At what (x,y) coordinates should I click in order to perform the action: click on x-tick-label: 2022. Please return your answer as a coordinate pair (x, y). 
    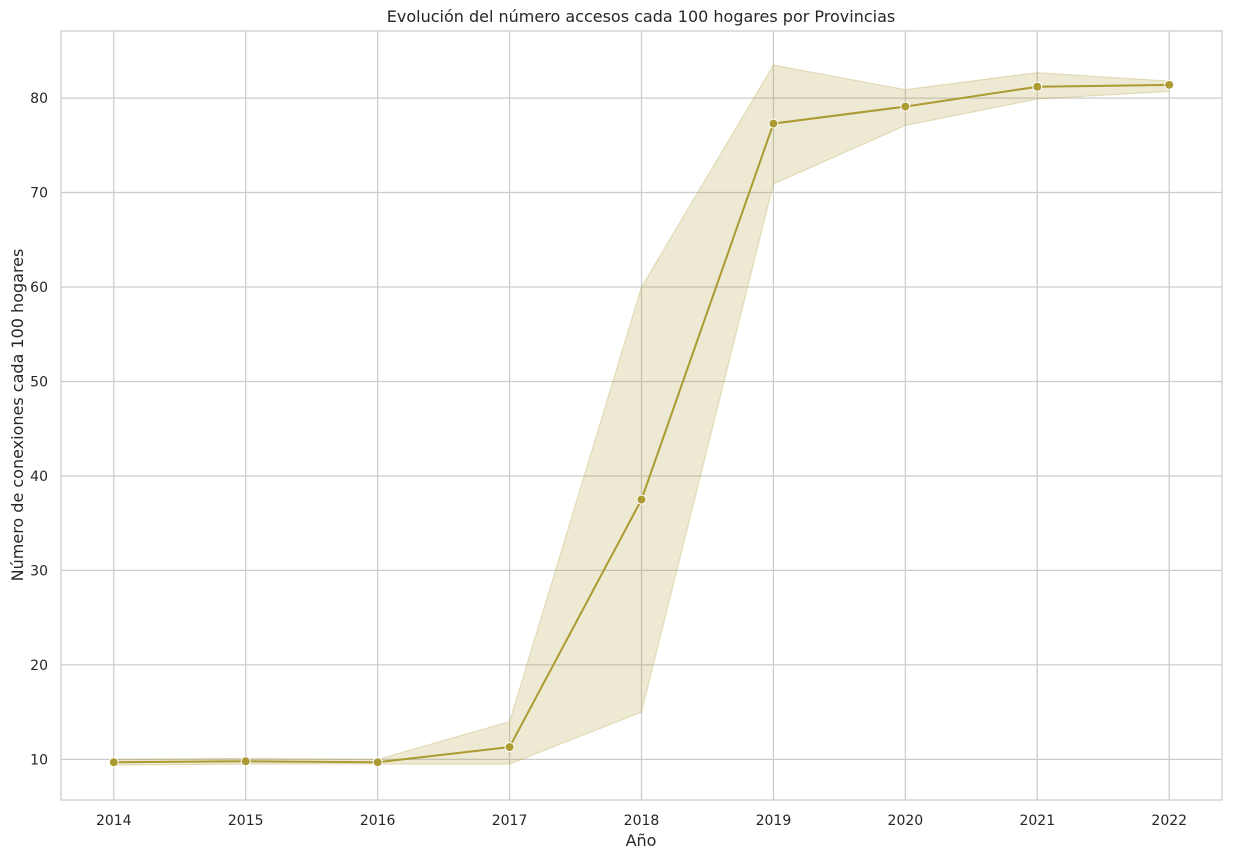
    Looking at the image, I should click on (1169, 821).